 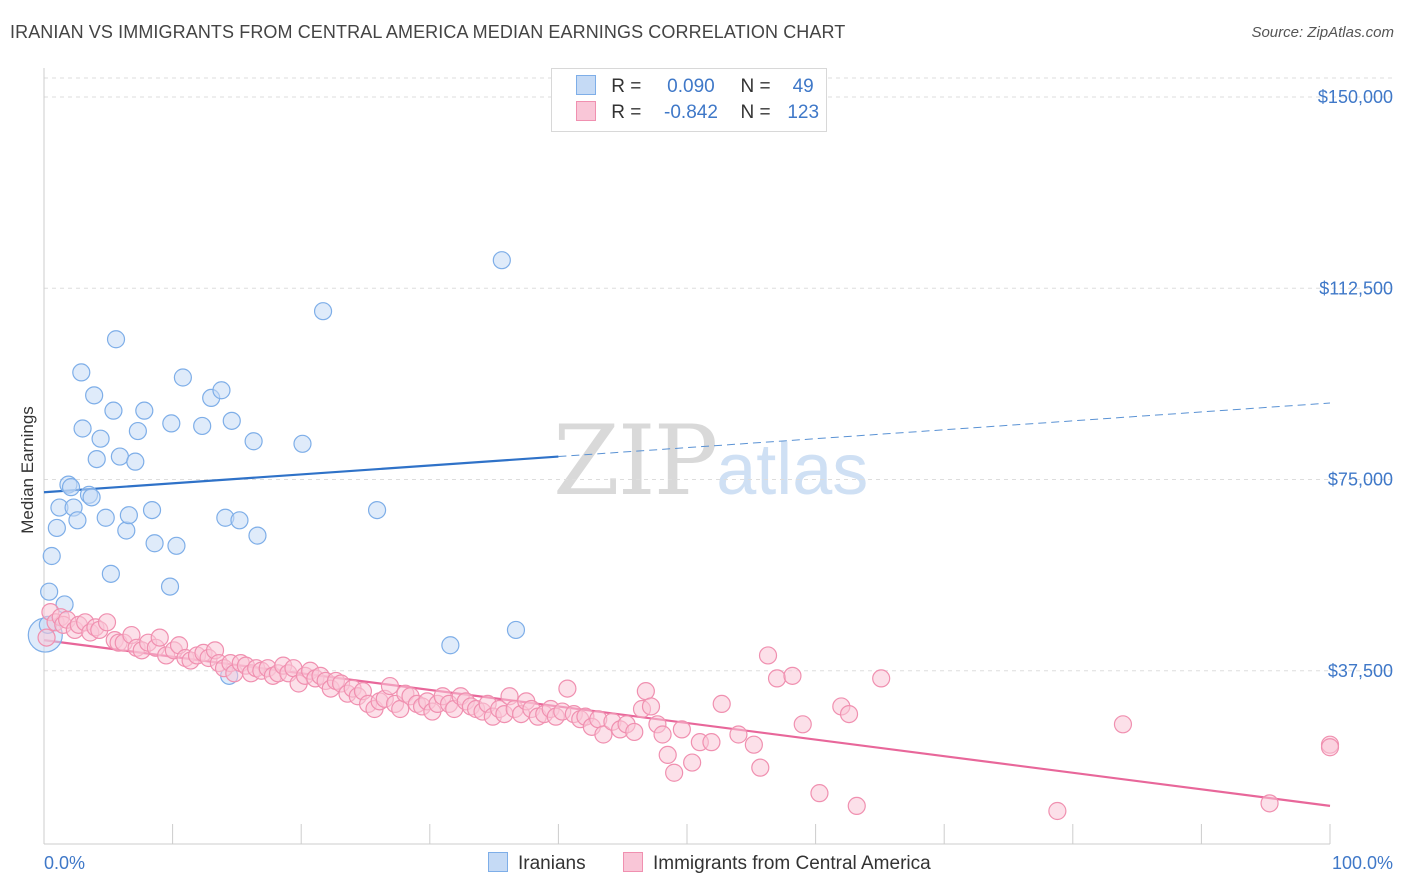 I want to click on bottom-legend-swatch-iranians, so click(x=498, y=862).